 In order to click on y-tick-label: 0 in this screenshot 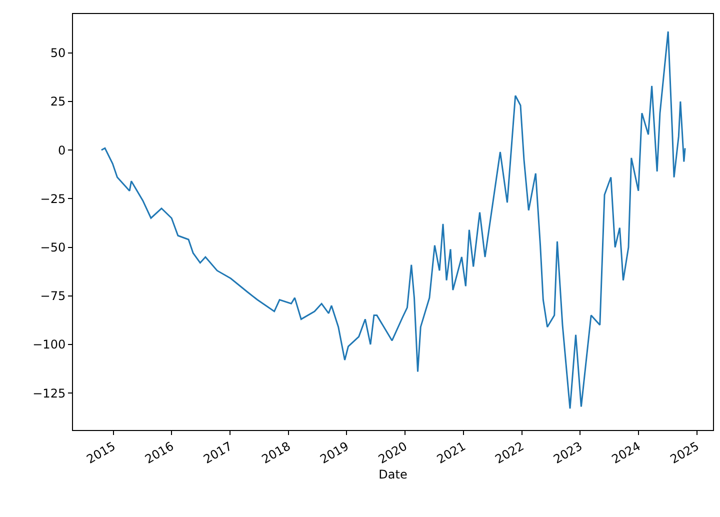, I will do `click(62, 150)`.